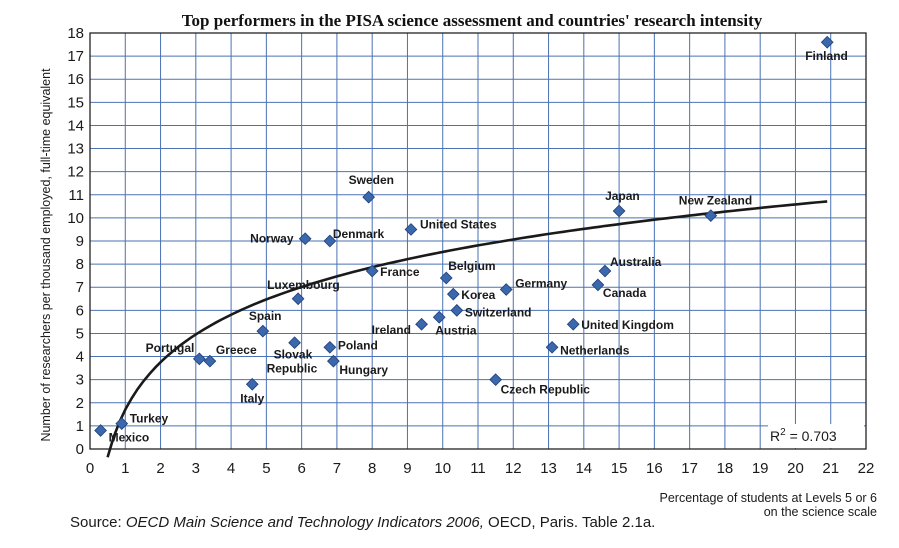 This screenshot has height=548, width=899. Describe the element at coordinates (76, 195) in the screenshot. I see `y-tick-label: 11` at that location.